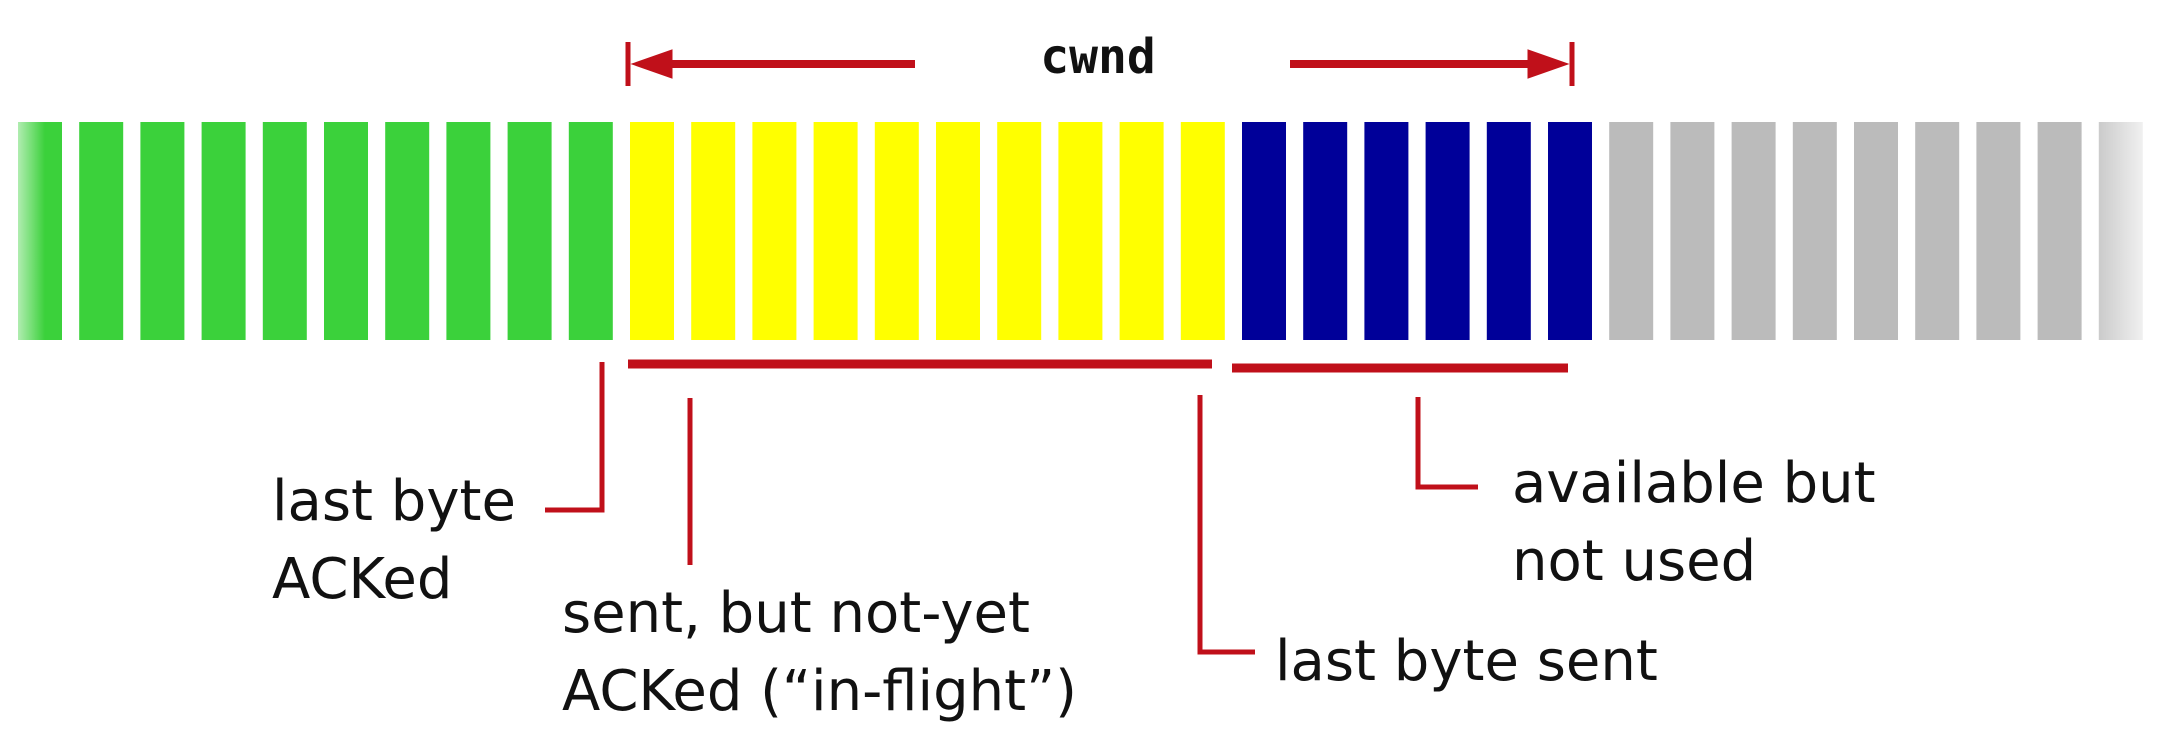 The image size is (2160, 750). I want to click on last-byte-acked-line-2: ACKed, so click(362, 579).